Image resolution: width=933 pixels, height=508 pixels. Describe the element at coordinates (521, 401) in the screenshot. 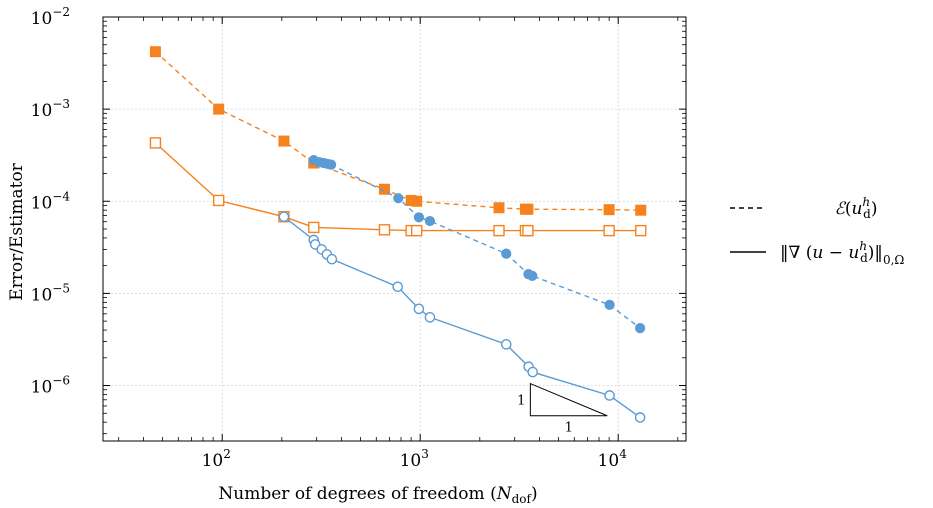

I see `slope-triangle-rise-label: 1` at that location.